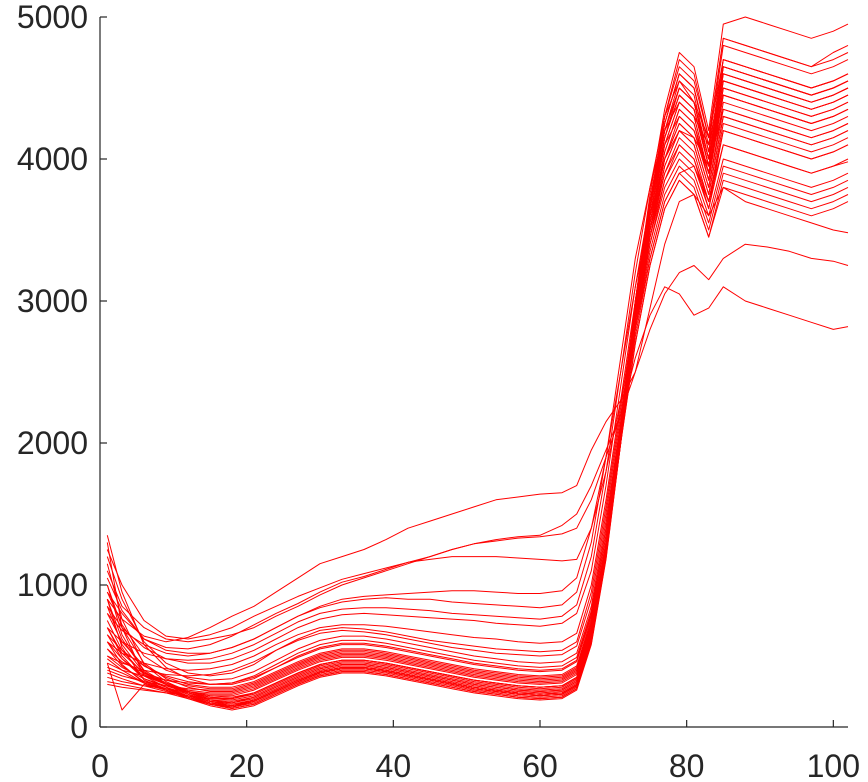  Describe the element at coordinates (687, 765) in the screenshot. I see `x-tick-label: 80` at that location.